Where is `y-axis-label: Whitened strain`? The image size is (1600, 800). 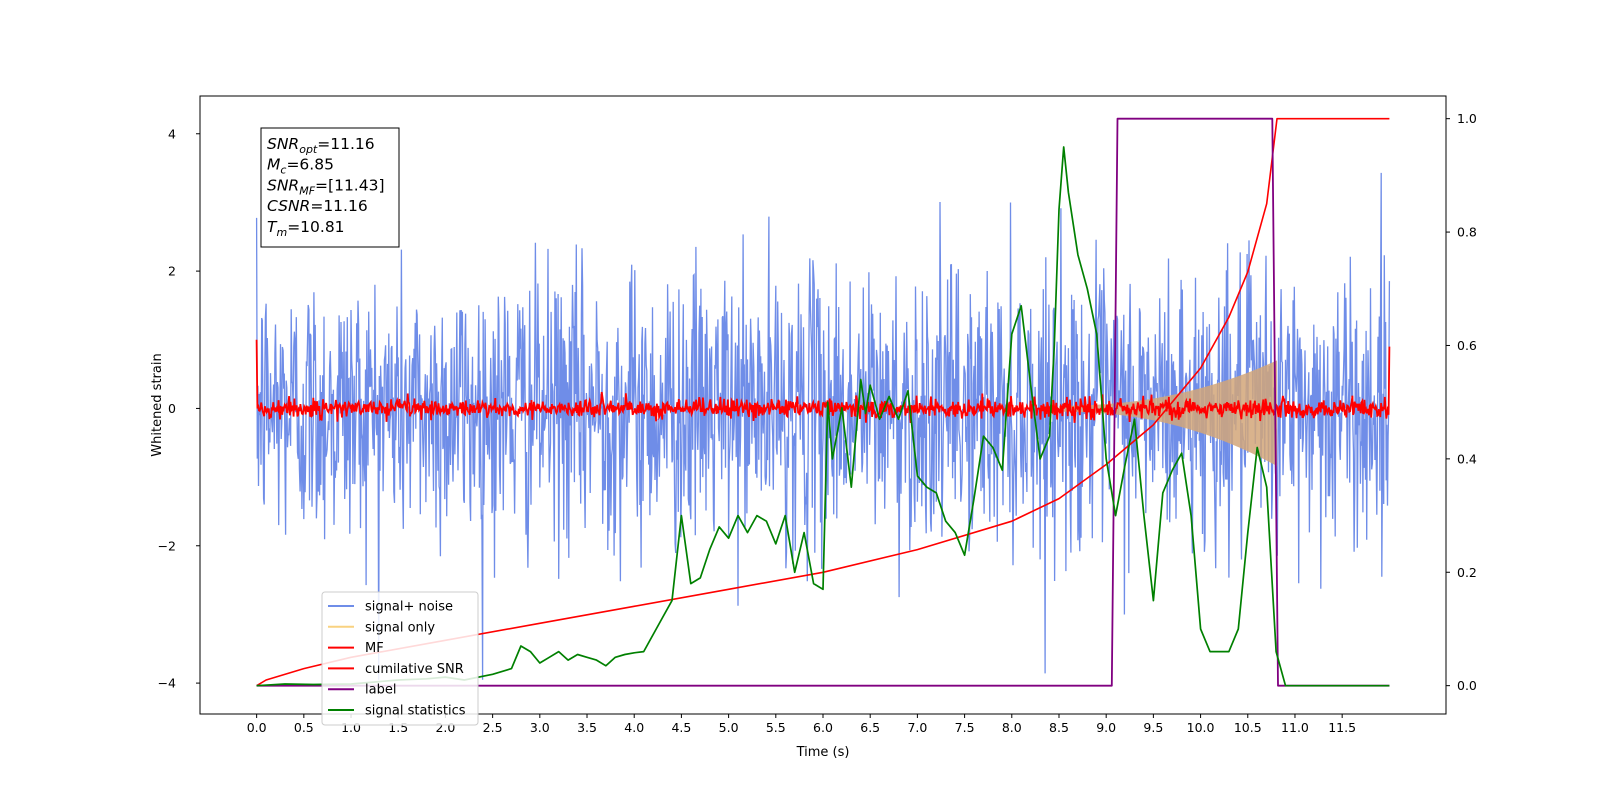 y-axis-label: Whitened strain is located at coordinates (157, 404).